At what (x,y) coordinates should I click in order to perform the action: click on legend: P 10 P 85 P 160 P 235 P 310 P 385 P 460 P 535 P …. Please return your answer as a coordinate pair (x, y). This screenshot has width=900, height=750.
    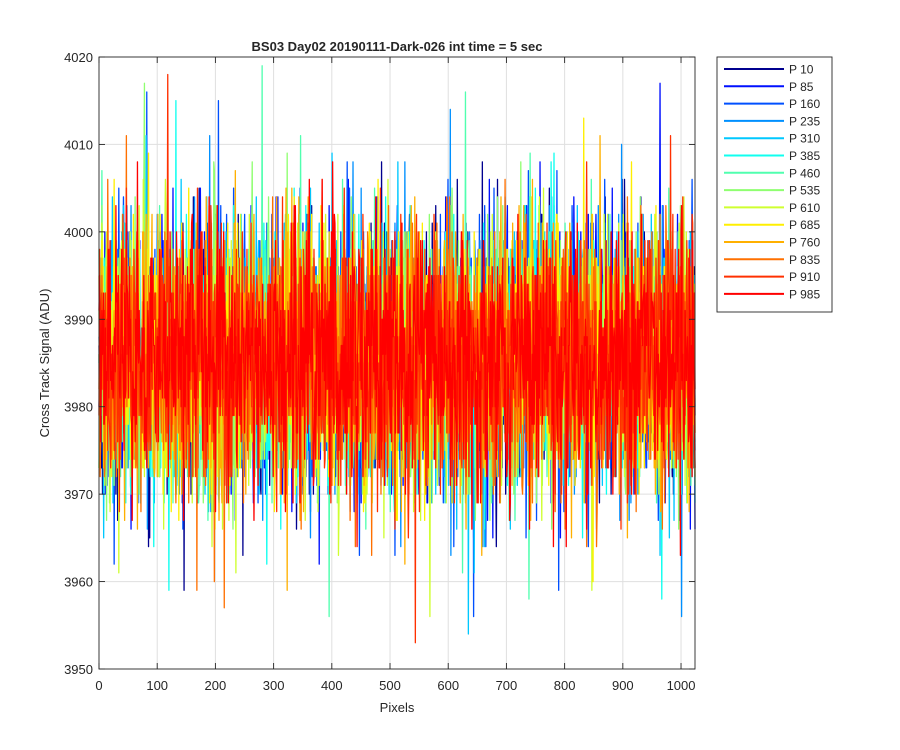
    Looking at the image, I should click on (774, 184).